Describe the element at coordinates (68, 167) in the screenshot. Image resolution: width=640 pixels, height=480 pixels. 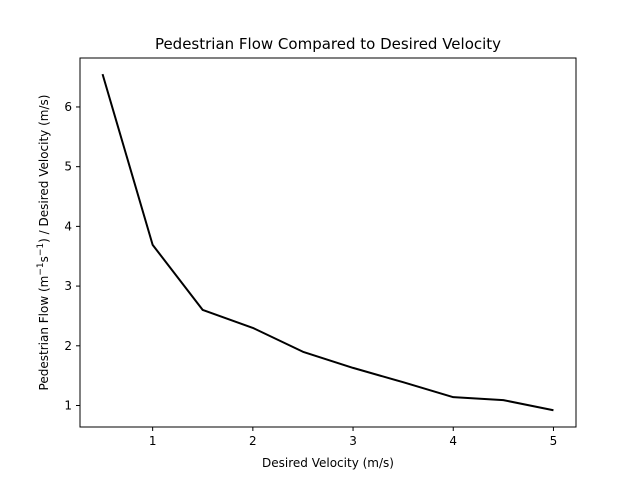
I see `y-tick-label: 5` at that location.